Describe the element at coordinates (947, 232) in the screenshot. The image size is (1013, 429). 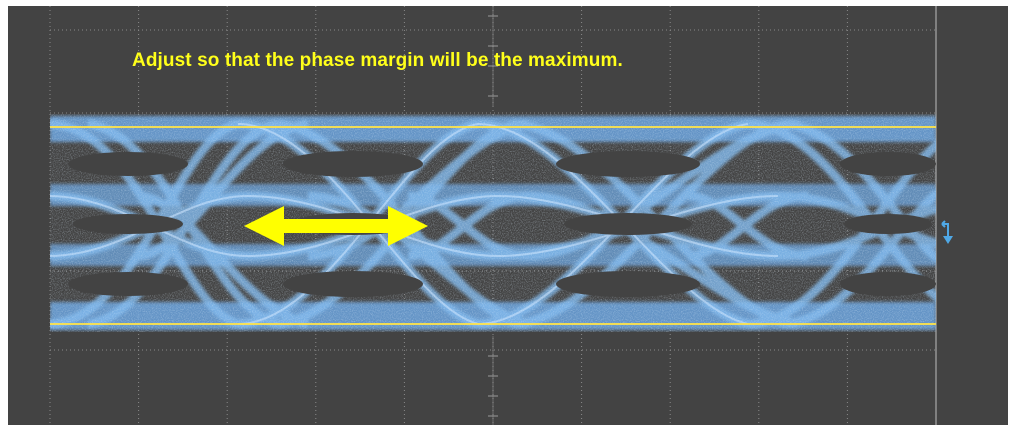
I see `trigger-level-icon` at that location.